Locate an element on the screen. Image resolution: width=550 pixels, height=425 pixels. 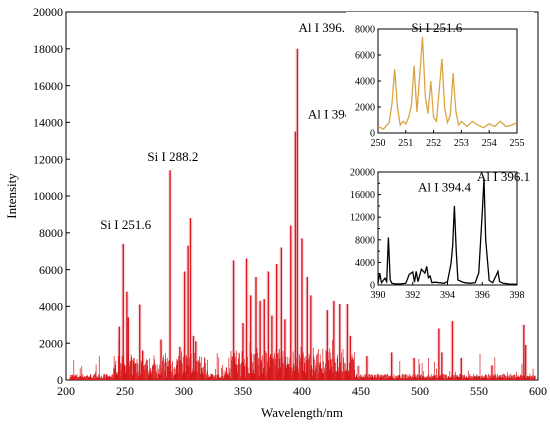
main-x-tick-label: 250 is located at coordinates (125, 391).